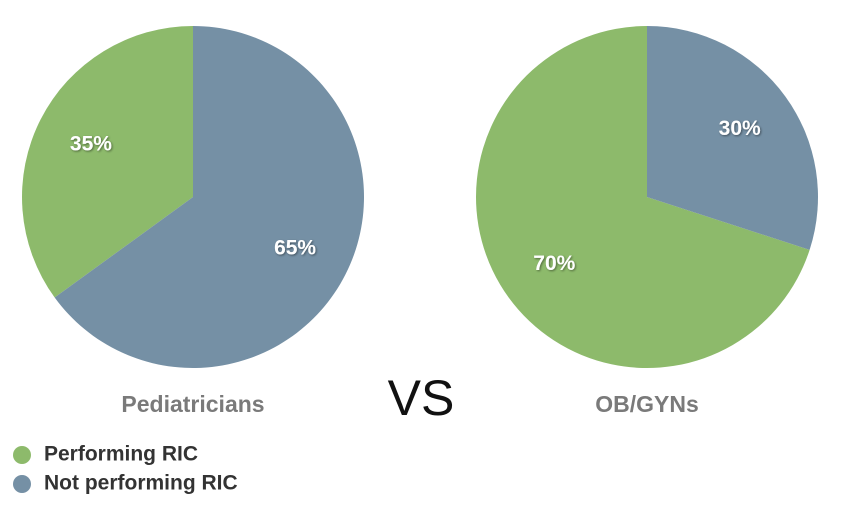 The image size is (846, 508). I want to click on legend-label: Not performing RIC, so click(141, 483).